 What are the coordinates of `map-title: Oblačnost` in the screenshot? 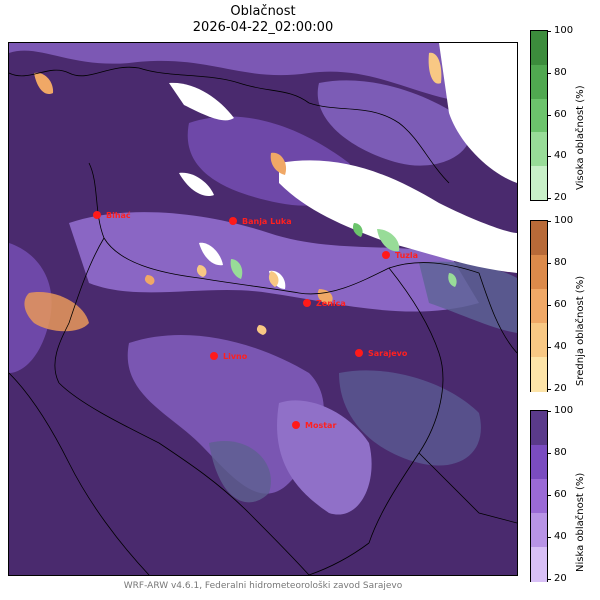 It's located at (263, 11).